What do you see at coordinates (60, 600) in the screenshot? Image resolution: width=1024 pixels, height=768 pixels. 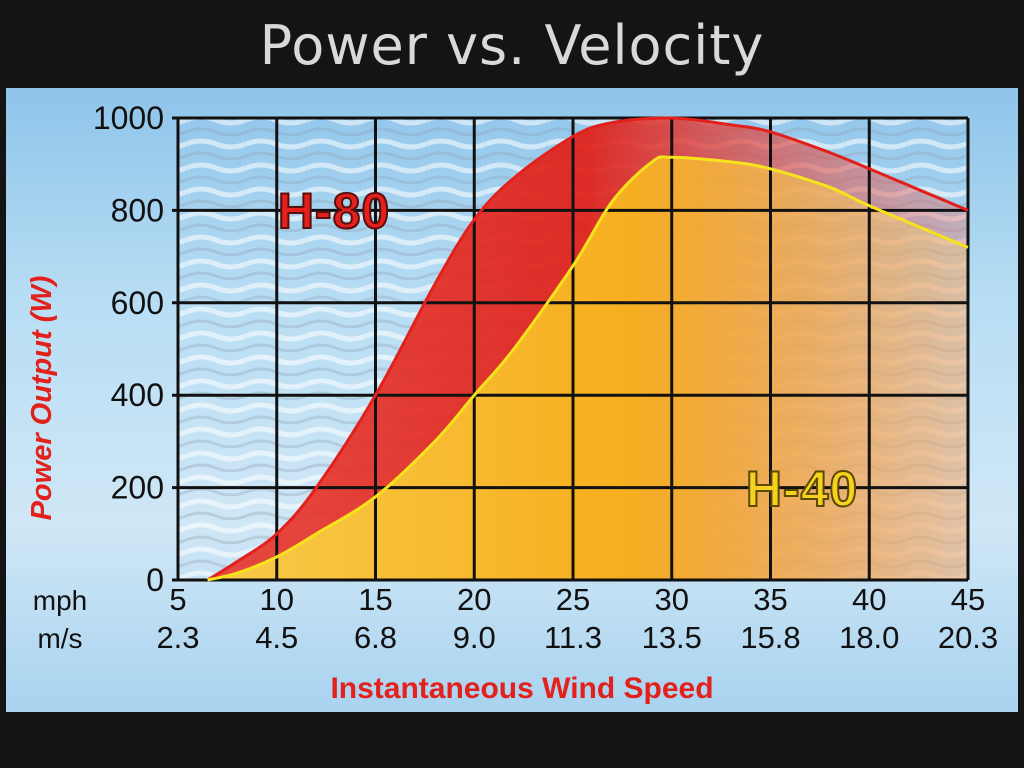 I see `x-row-label-mph: mph` at bounding box center [60, 600].